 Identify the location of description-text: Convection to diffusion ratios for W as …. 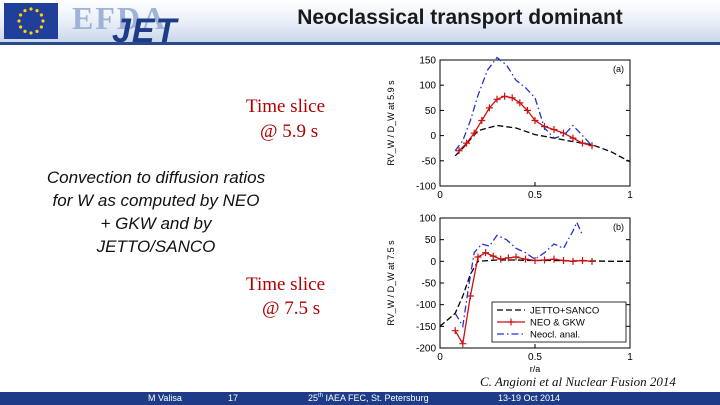
(156, 212).